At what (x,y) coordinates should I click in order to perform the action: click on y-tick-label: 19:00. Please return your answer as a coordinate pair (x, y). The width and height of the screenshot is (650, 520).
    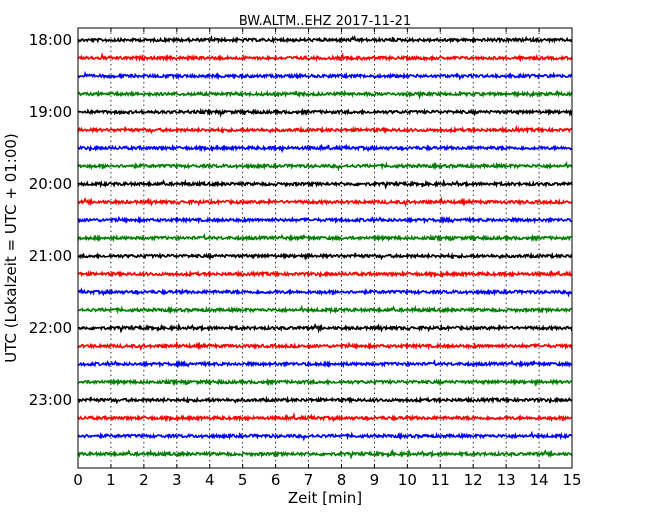
    Looking at the image, I should click on (50, 112).